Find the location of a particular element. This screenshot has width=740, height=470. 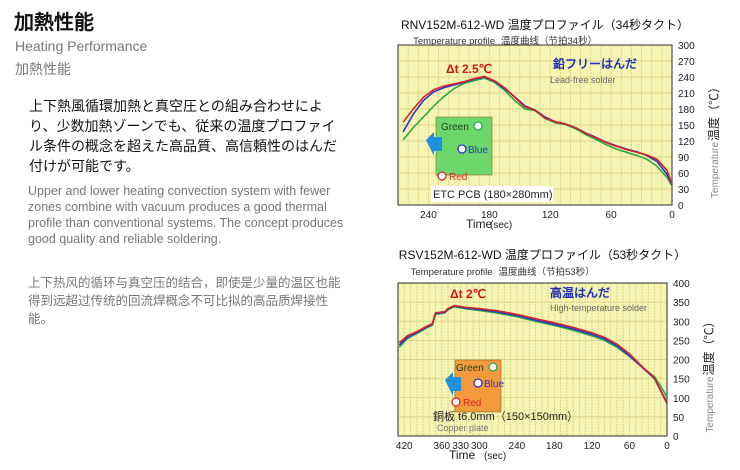

y-tick-label: 250 is located at coordinates (681, 341).